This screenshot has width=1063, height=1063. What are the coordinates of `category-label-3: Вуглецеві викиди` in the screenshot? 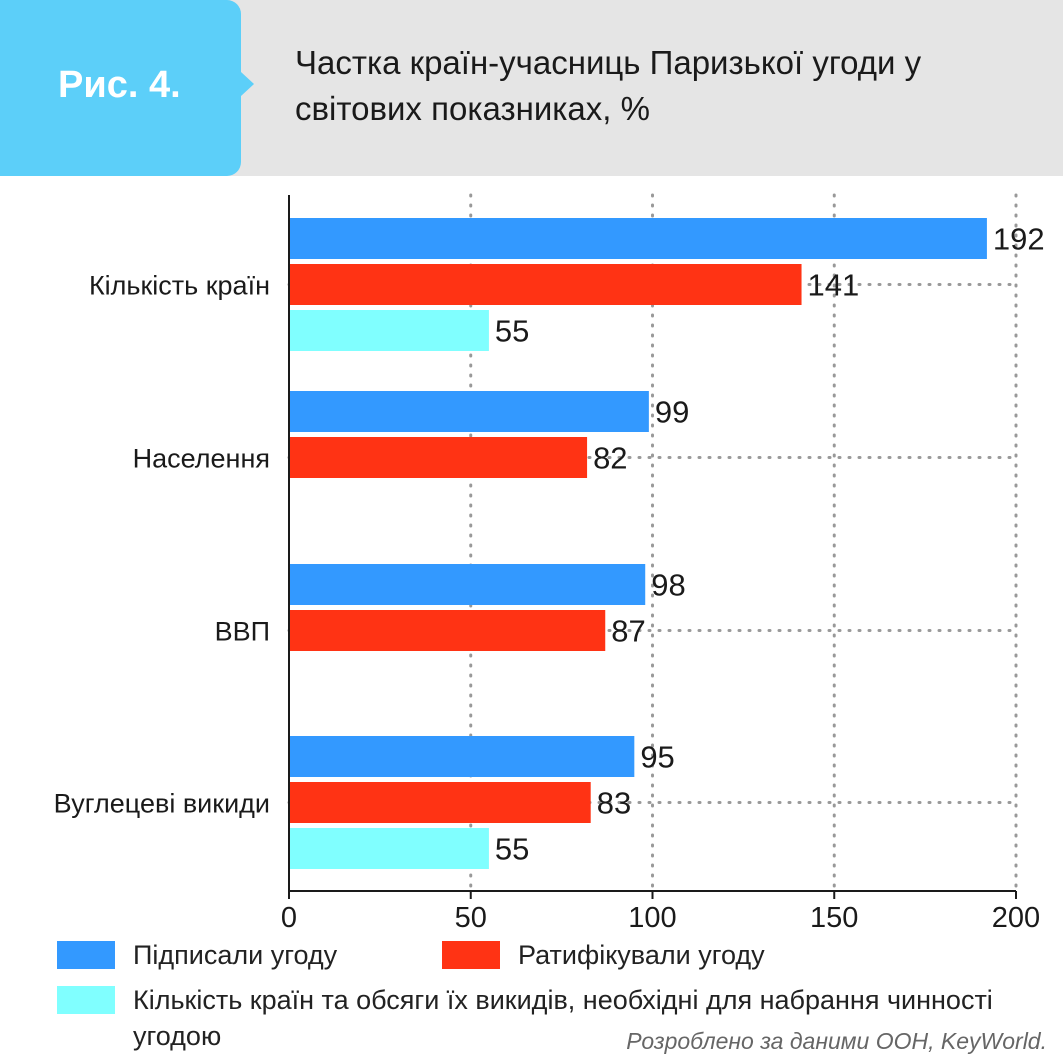 It's located at (162, 804).